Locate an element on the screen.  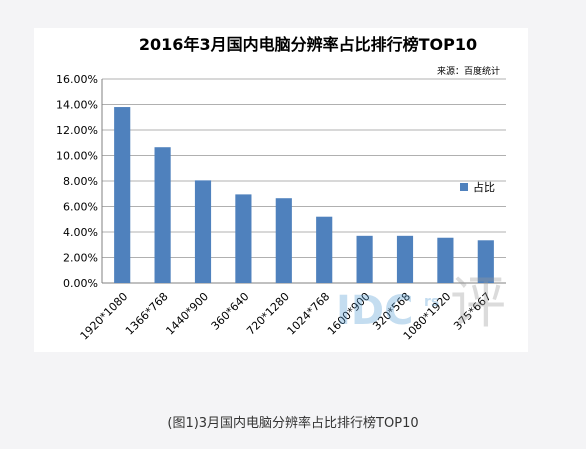
x-tick-label: 720*1280 is located at coordinates (268, 314).